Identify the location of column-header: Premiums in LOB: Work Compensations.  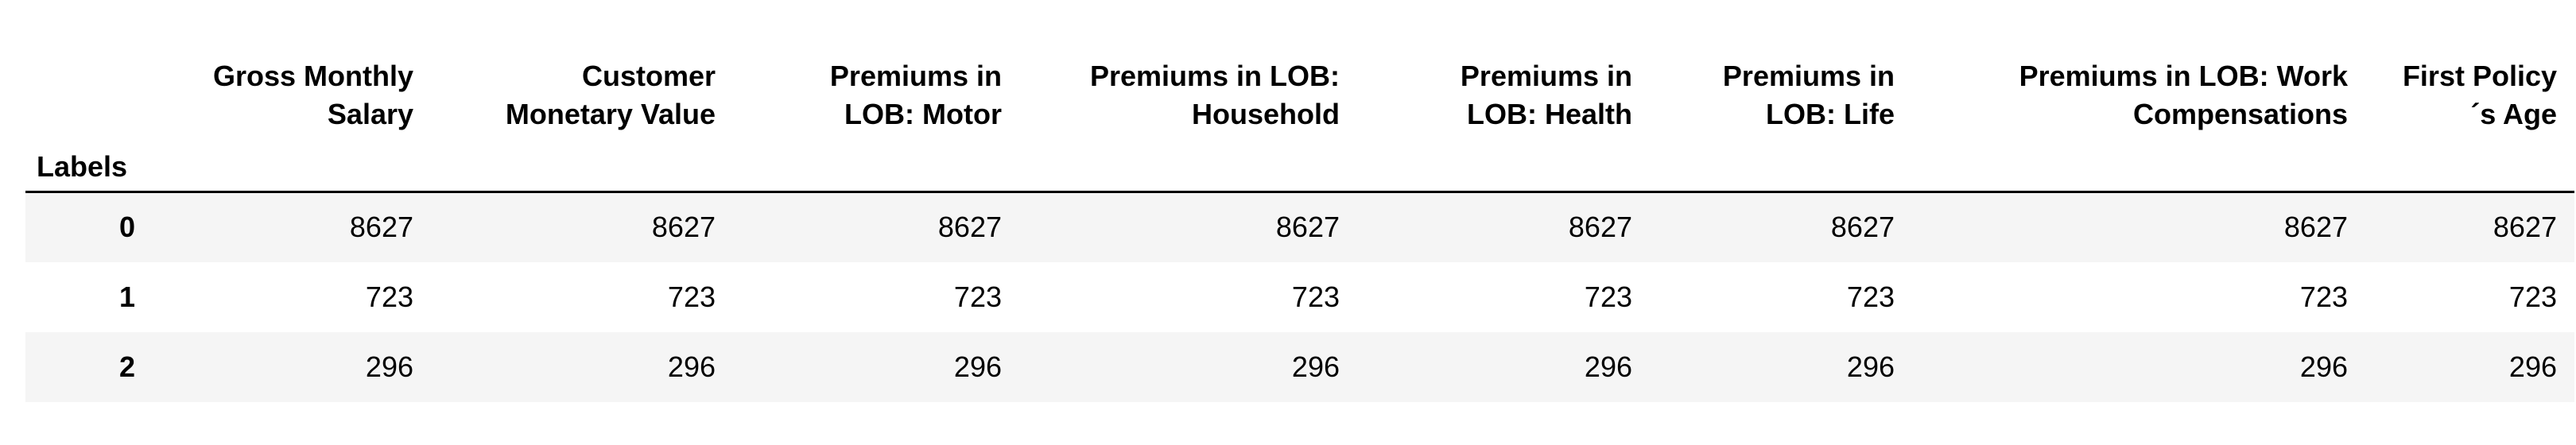
(2183, 95).